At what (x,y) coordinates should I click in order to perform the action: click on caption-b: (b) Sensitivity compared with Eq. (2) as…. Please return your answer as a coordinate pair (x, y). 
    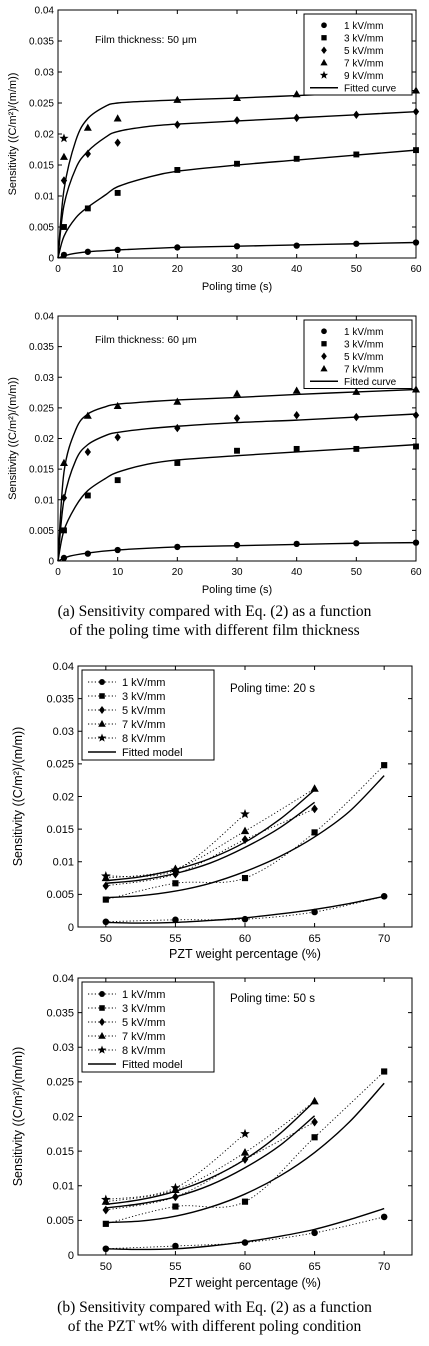
    Looking at the image, I should click on (214, 1317).